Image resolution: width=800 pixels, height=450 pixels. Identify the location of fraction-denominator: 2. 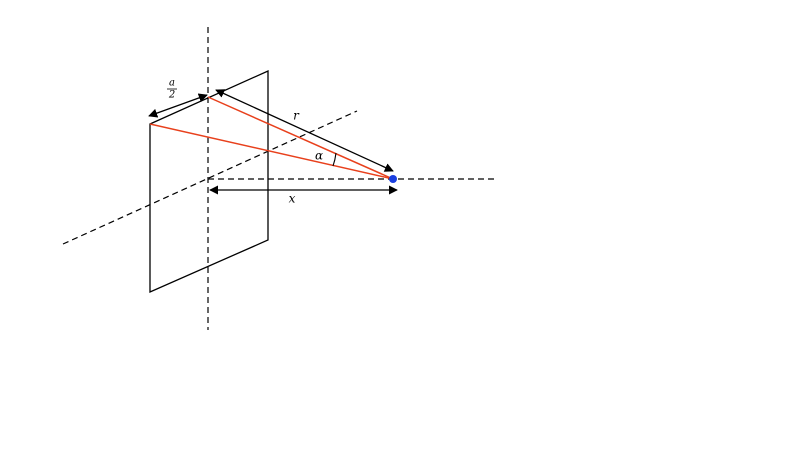
(171, 95).